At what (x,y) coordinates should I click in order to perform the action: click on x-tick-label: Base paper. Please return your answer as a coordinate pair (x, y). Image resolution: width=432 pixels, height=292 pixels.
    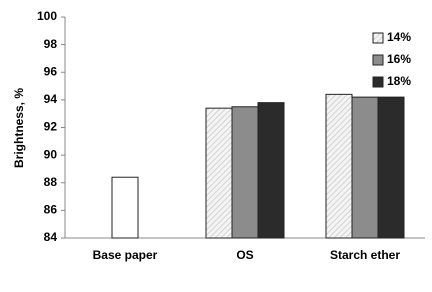
    Looking at the image, I should click on (125, 255).